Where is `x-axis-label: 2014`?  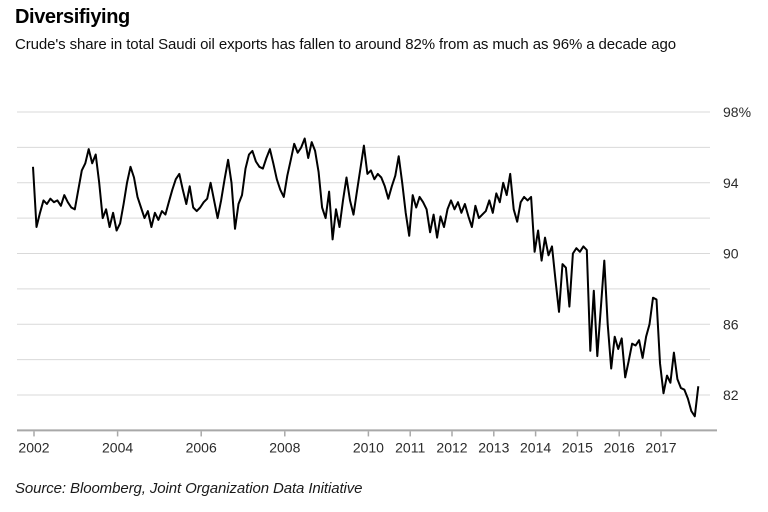 x-axis-label: 2014 is located at coordinates (535, 447).